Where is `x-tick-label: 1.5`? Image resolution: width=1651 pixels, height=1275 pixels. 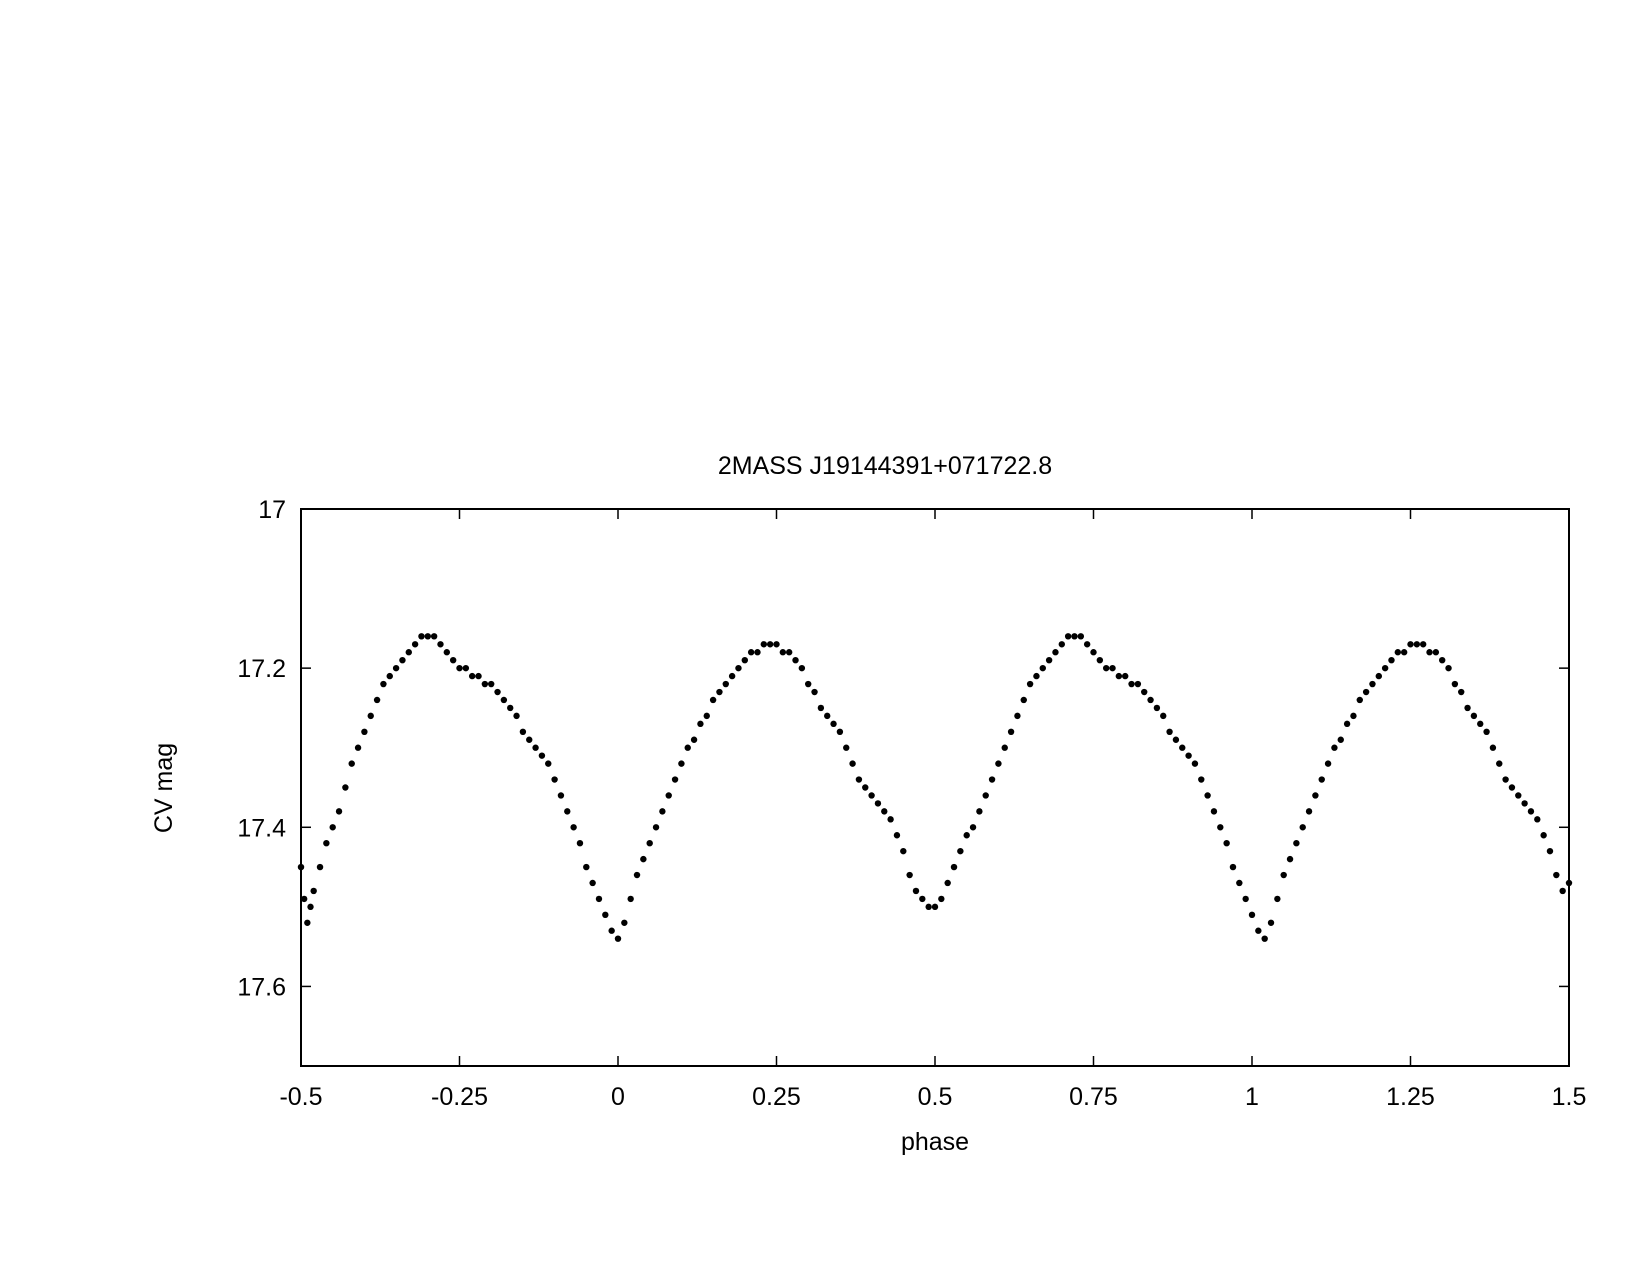
x-tick-label: 1.5 is located at coordinates (1569, 1097).